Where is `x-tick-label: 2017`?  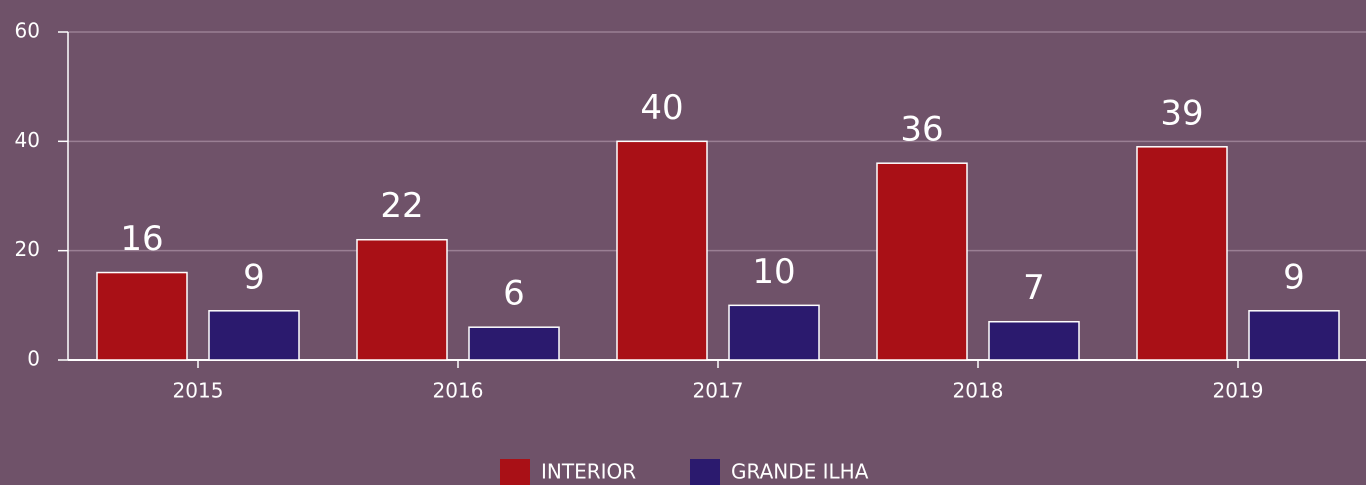
x-tick-label: 2017 is located at coordinates (718, 391).